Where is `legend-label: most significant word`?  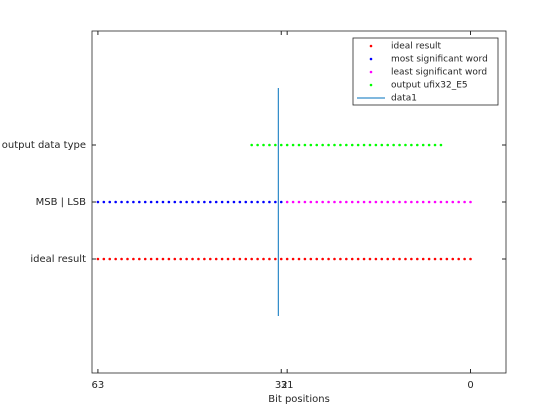
legend-label: most significant word is located at coordinates (439, 60).